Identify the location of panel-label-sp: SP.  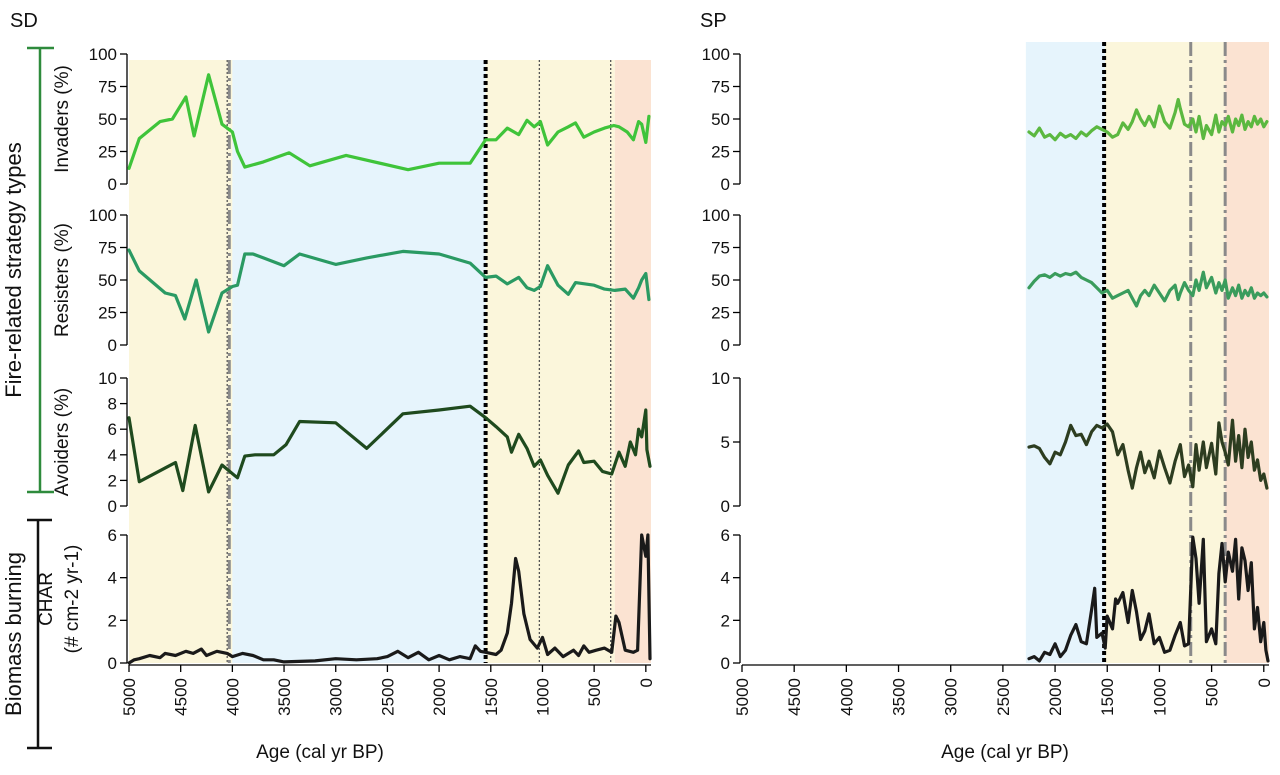
(713, 21).